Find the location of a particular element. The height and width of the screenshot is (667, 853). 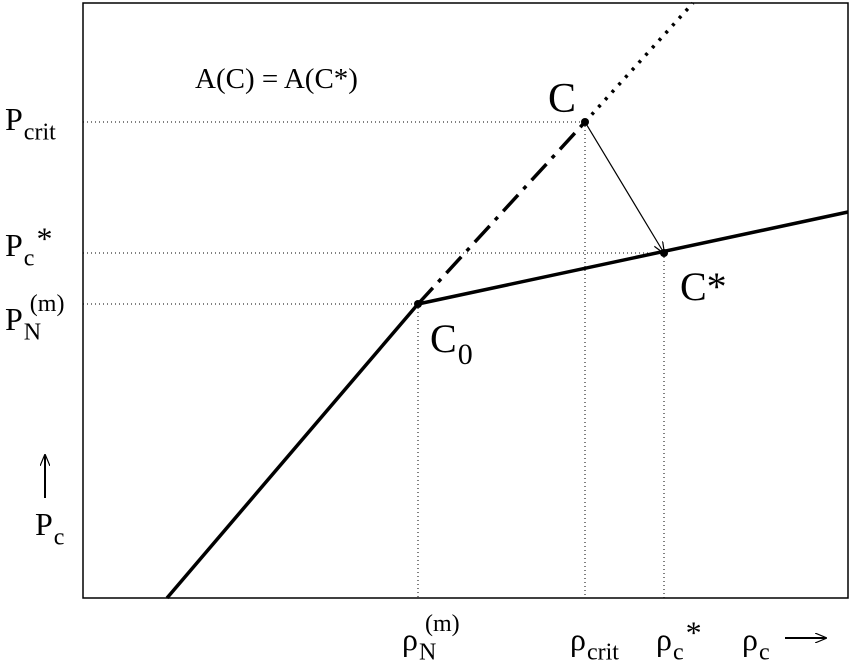

y-axis-label-sub: c is located at coordinates (59, 538).